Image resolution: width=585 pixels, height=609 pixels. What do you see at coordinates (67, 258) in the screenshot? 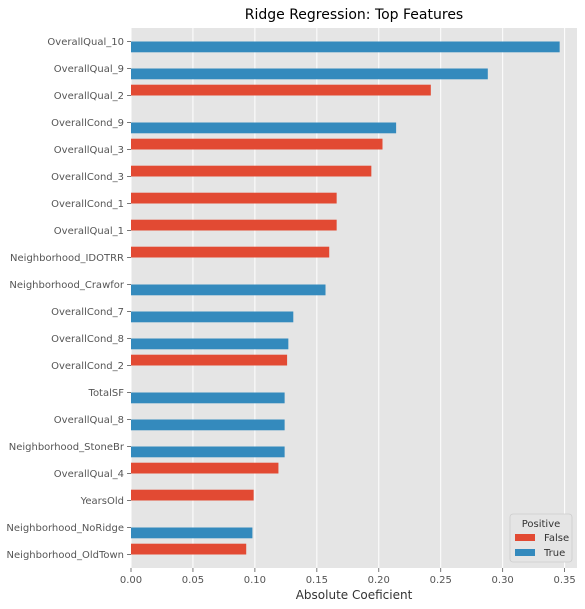
I see `y-tick-label: Neighborhood_IDOTRR` at bounding box center [67, 258].